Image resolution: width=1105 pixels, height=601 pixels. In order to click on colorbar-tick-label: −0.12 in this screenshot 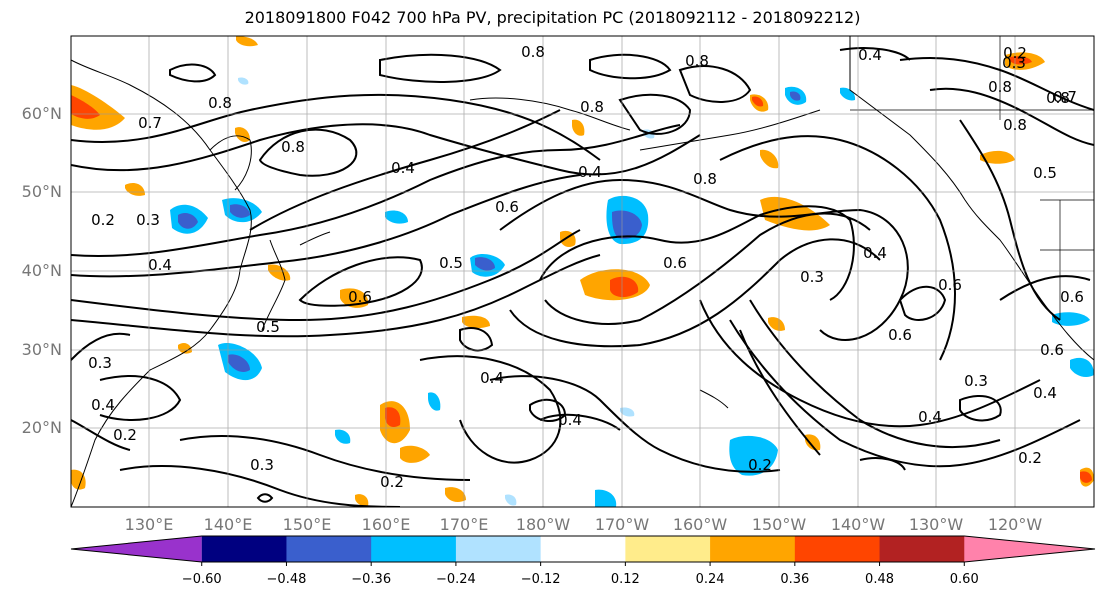, I will do `click(540, 579)`.